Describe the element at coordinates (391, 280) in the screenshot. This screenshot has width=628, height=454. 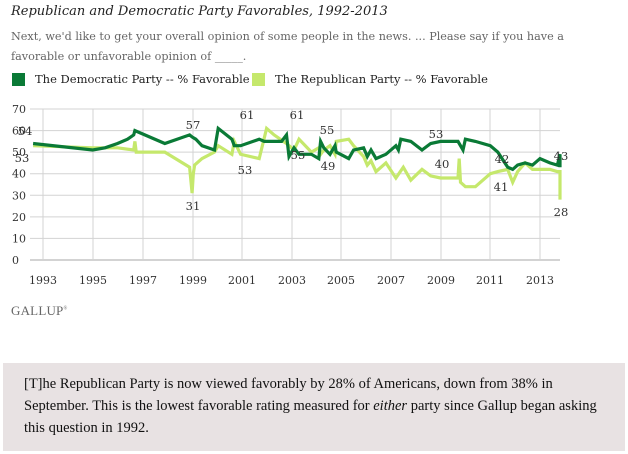
I see `x-tick-label: 2007` at that location.